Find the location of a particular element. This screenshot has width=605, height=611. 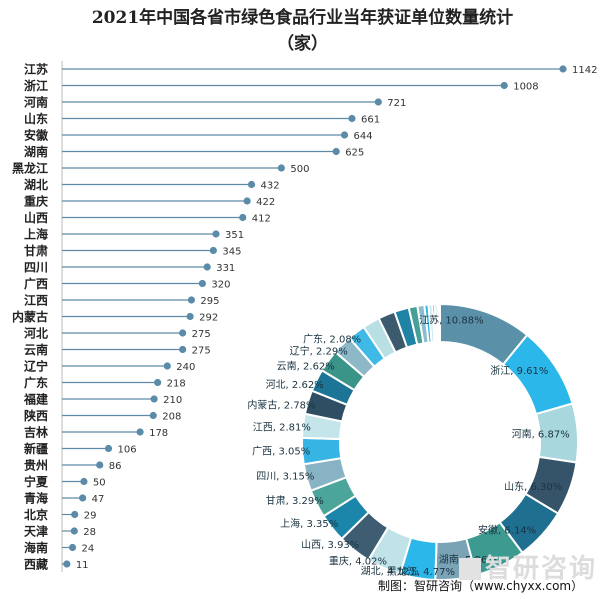

slice-label: 湖北, 4.12% is located at coordinates (390, 571).